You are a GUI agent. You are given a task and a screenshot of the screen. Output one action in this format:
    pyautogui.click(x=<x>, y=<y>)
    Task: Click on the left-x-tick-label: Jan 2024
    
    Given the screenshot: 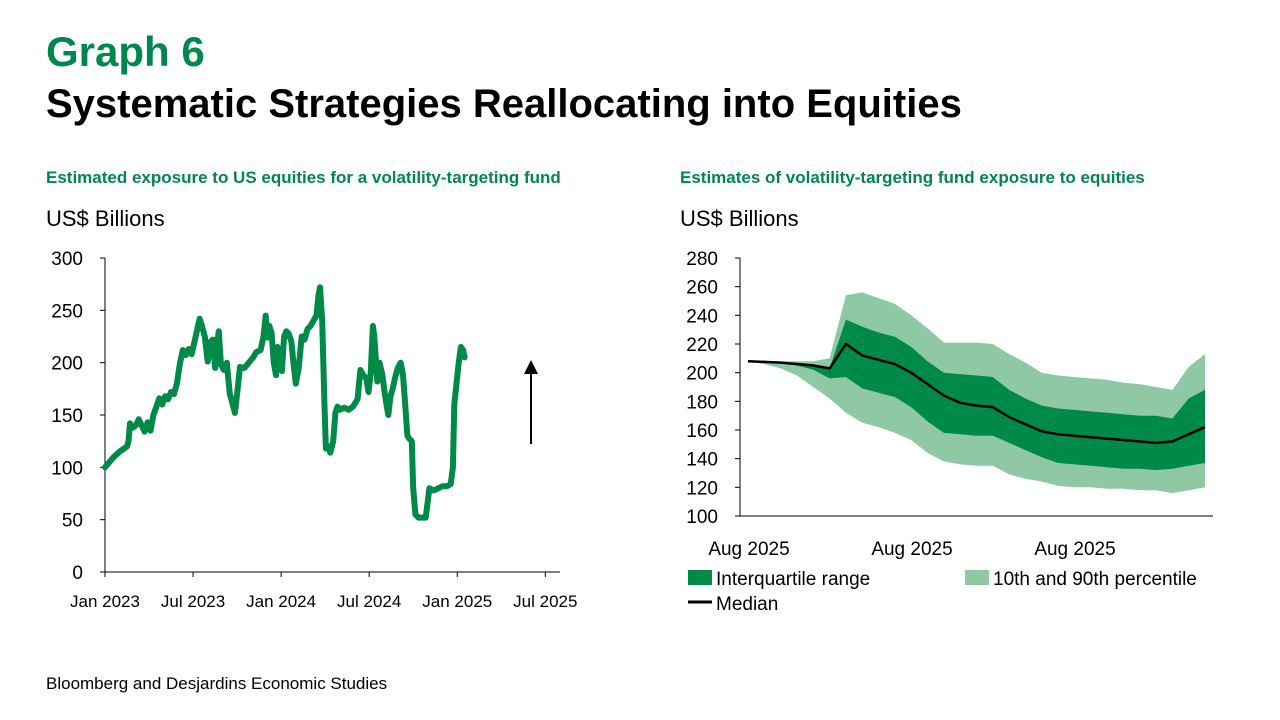 What is the action you would take?
    pyautogui.click(x=281, y=601)
    